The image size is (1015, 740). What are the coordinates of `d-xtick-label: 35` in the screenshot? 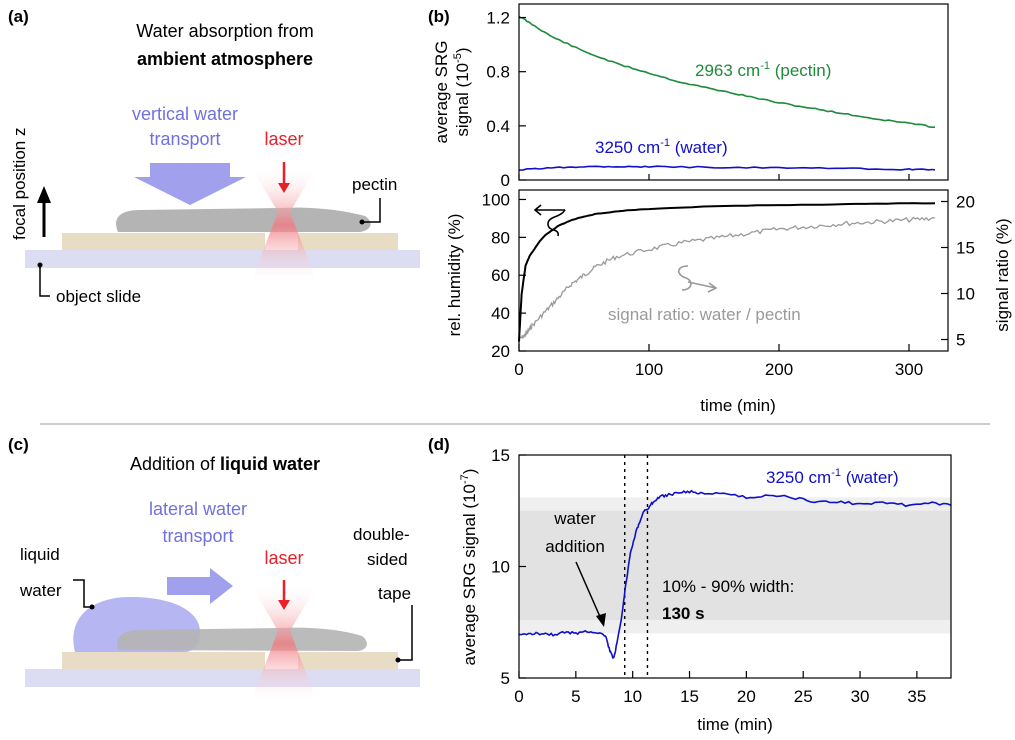 It's located at (916, 696).